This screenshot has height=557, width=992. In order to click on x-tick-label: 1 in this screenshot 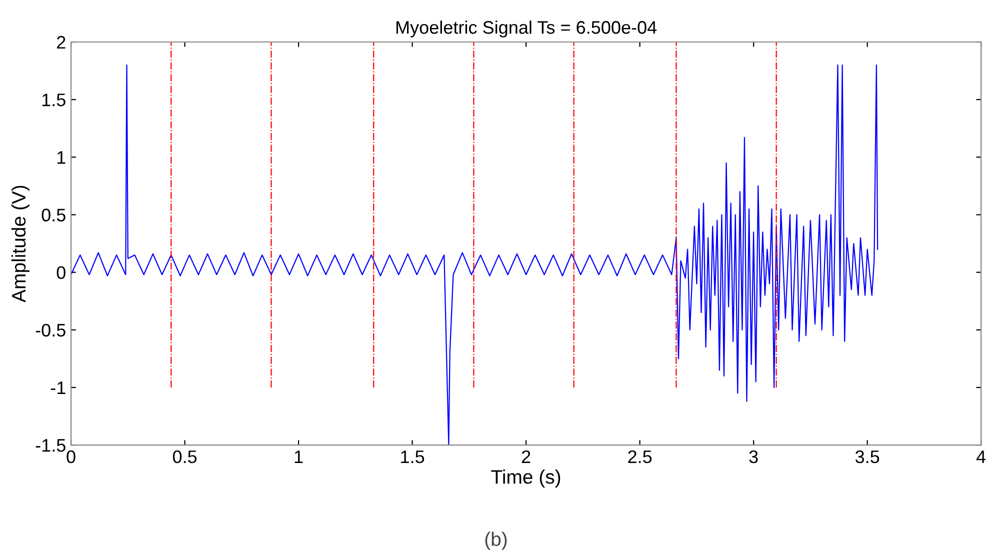, I will do `click(298, 456)`.